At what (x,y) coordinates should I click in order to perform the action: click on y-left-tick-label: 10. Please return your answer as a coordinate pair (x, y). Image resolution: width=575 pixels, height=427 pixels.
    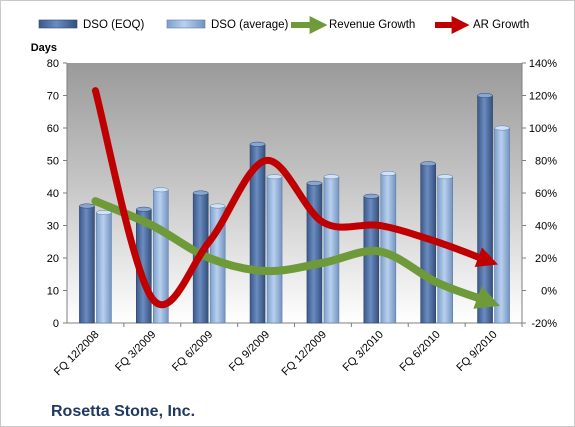
    Looking at the image, I should click on (53, 292).